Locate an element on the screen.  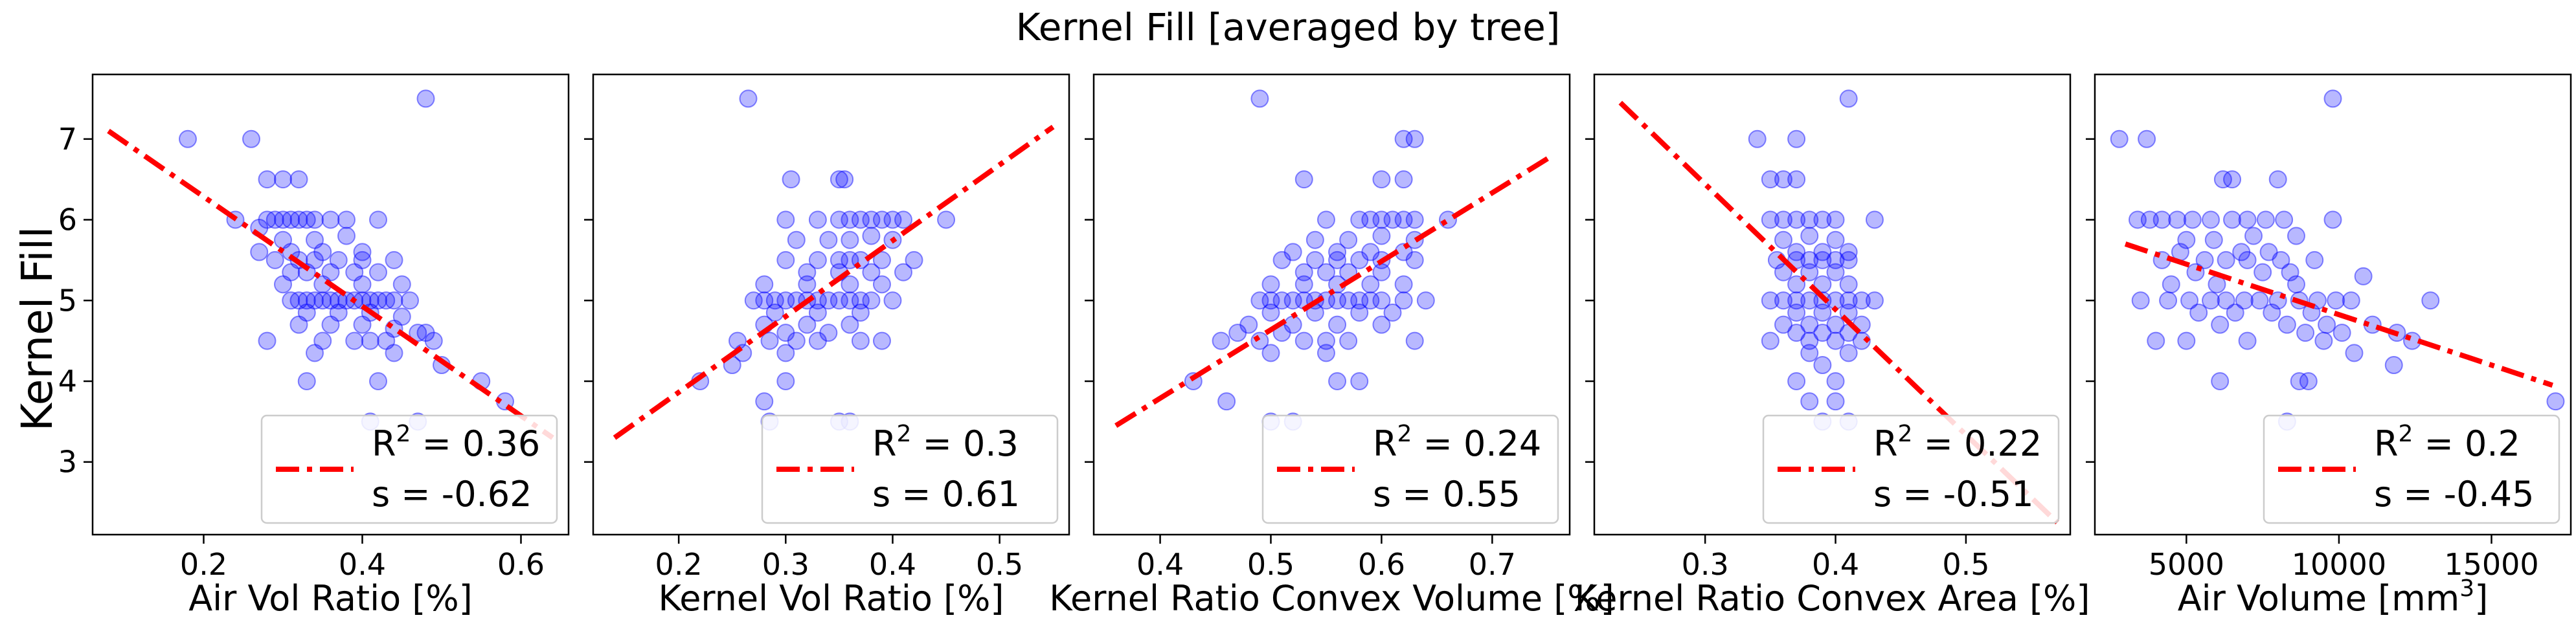
legend-r2-text: R2 = 0.3 is located at coordinates (945, 442).